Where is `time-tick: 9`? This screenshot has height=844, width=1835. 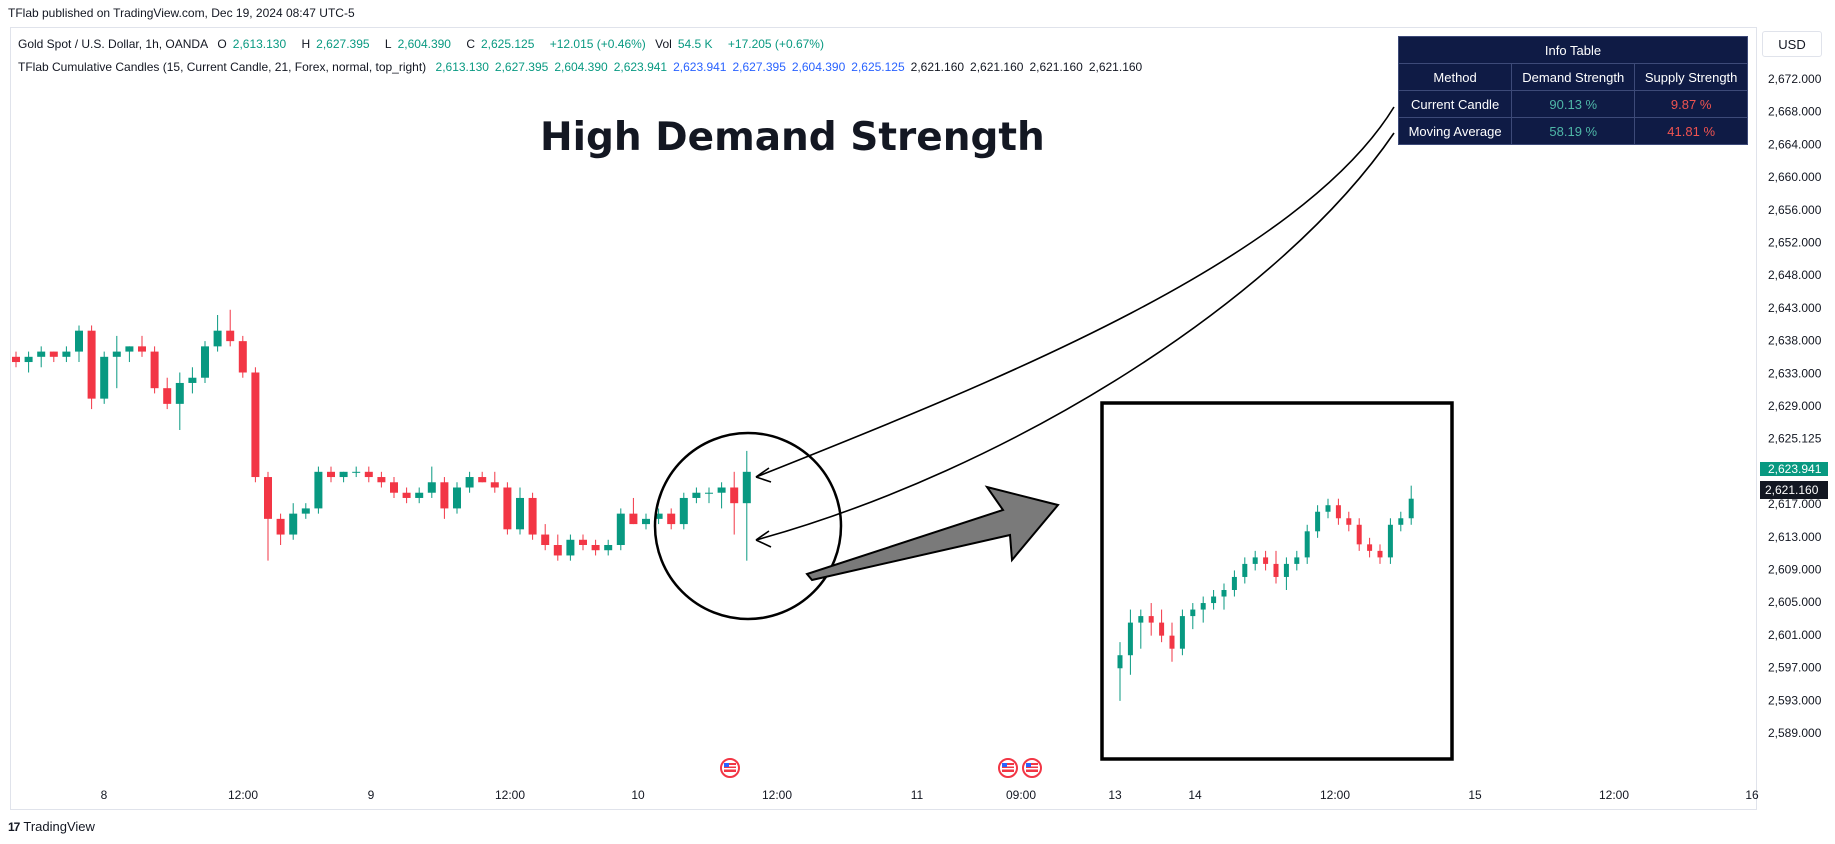 time-tick: 9 is located at coordinates (371, 795).